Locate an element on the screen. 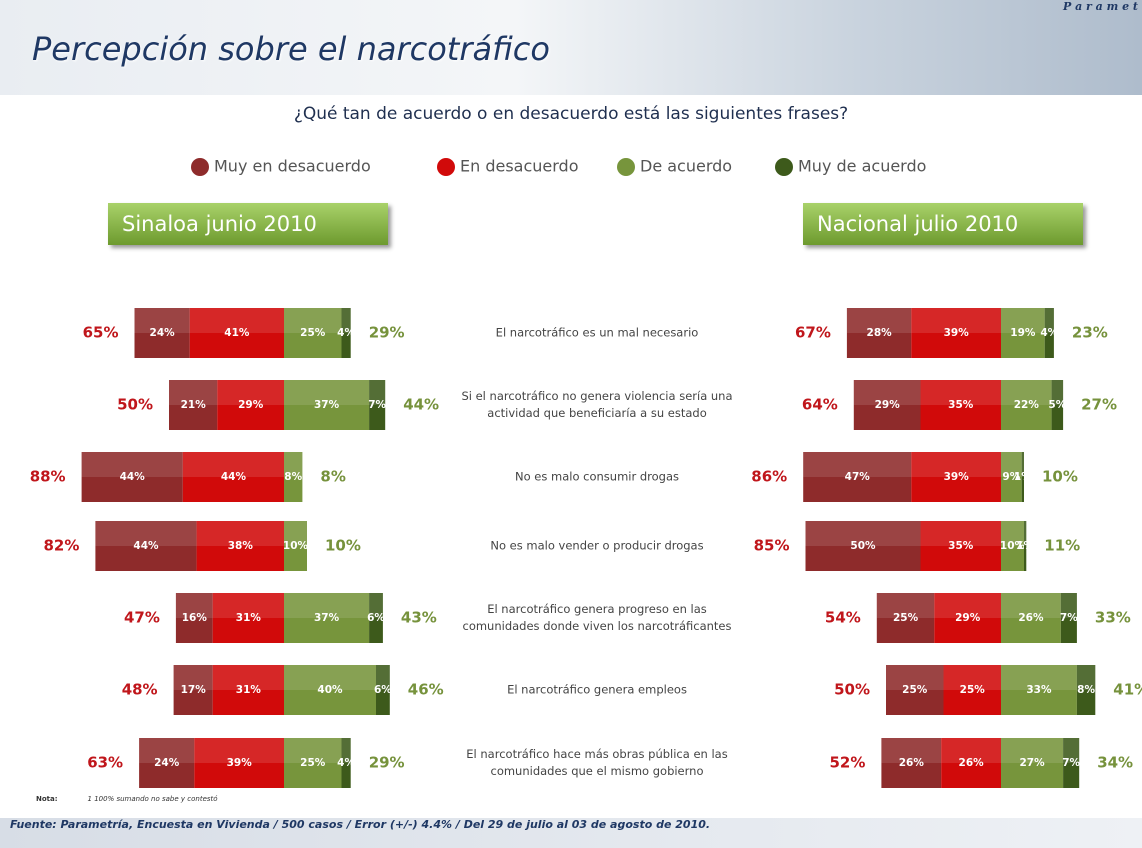  total-label: 86% is located at coordinates (769, 477).